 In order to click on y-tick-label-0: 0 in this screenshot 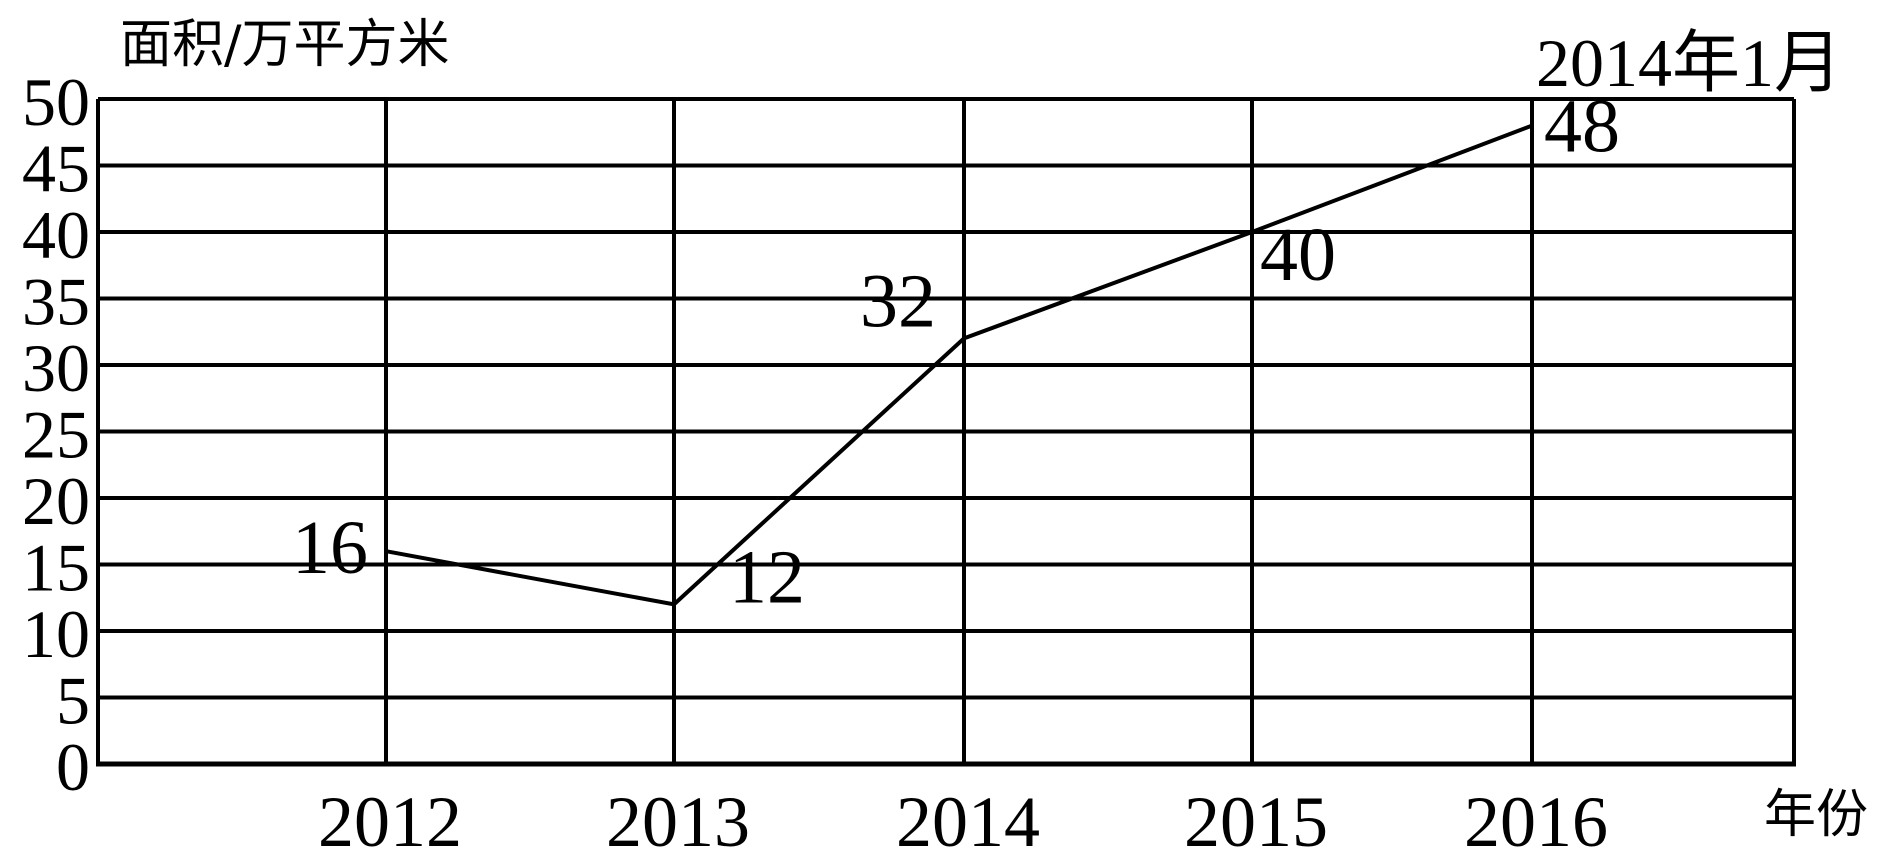, I will do `click(73, 767)`.